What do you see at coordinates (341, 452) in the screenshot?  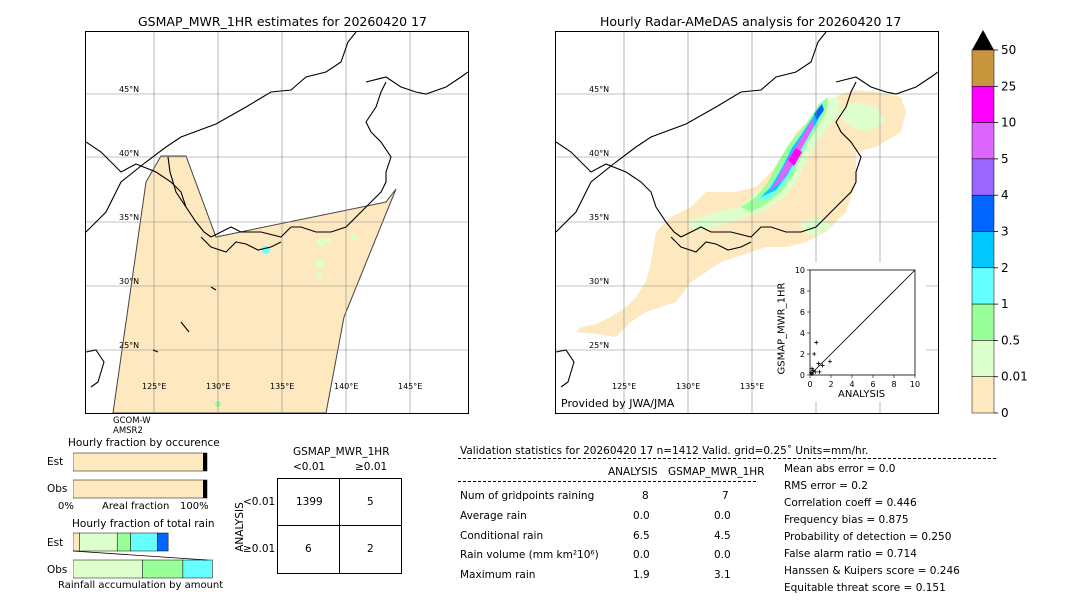 I see `contingency-title: GSMAP_MWR_1HR` at bounding box center [341, 452].